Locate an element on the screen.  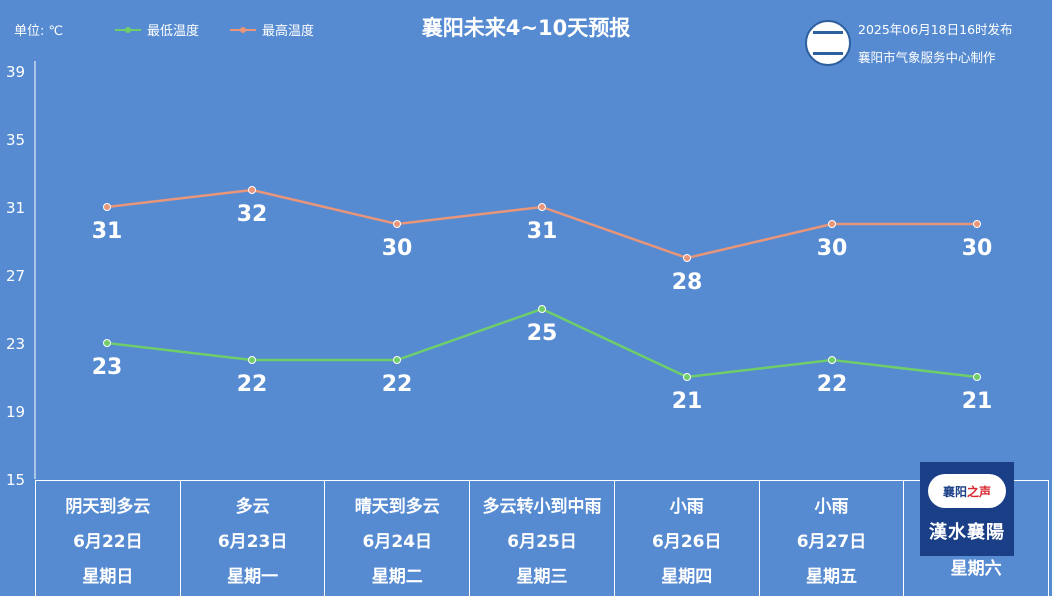
day-column: 多云转小到中雨 6月25日 星期三 is located at coordinates (541, 538).